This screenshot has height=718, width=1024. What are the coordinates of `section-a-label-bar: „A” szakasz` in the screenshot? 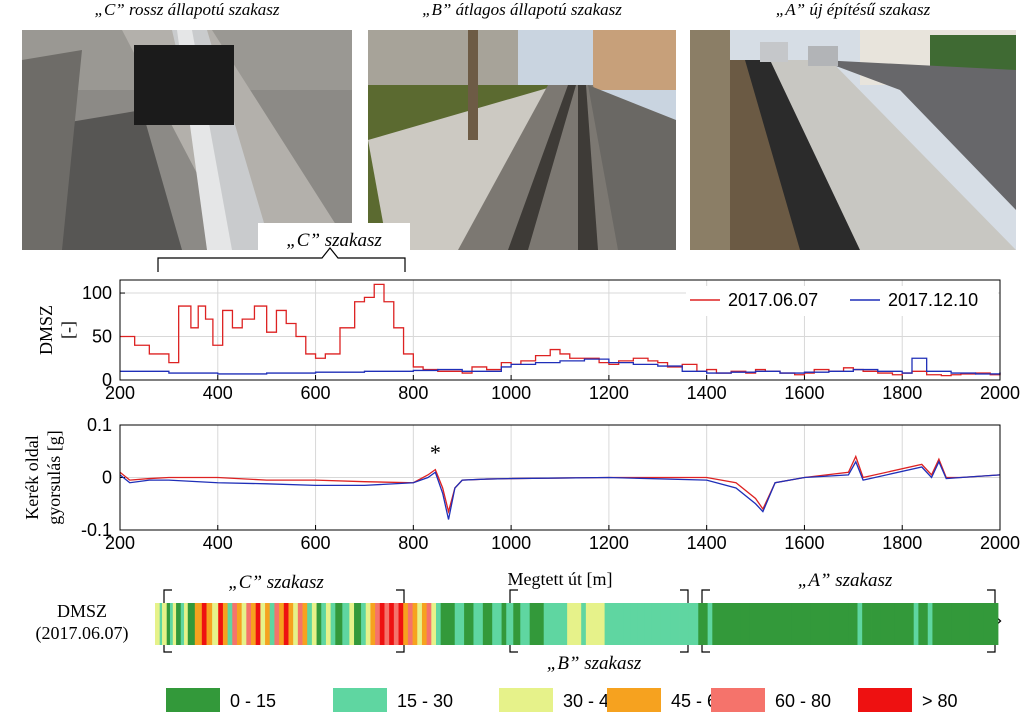 It's located at (845, 580).